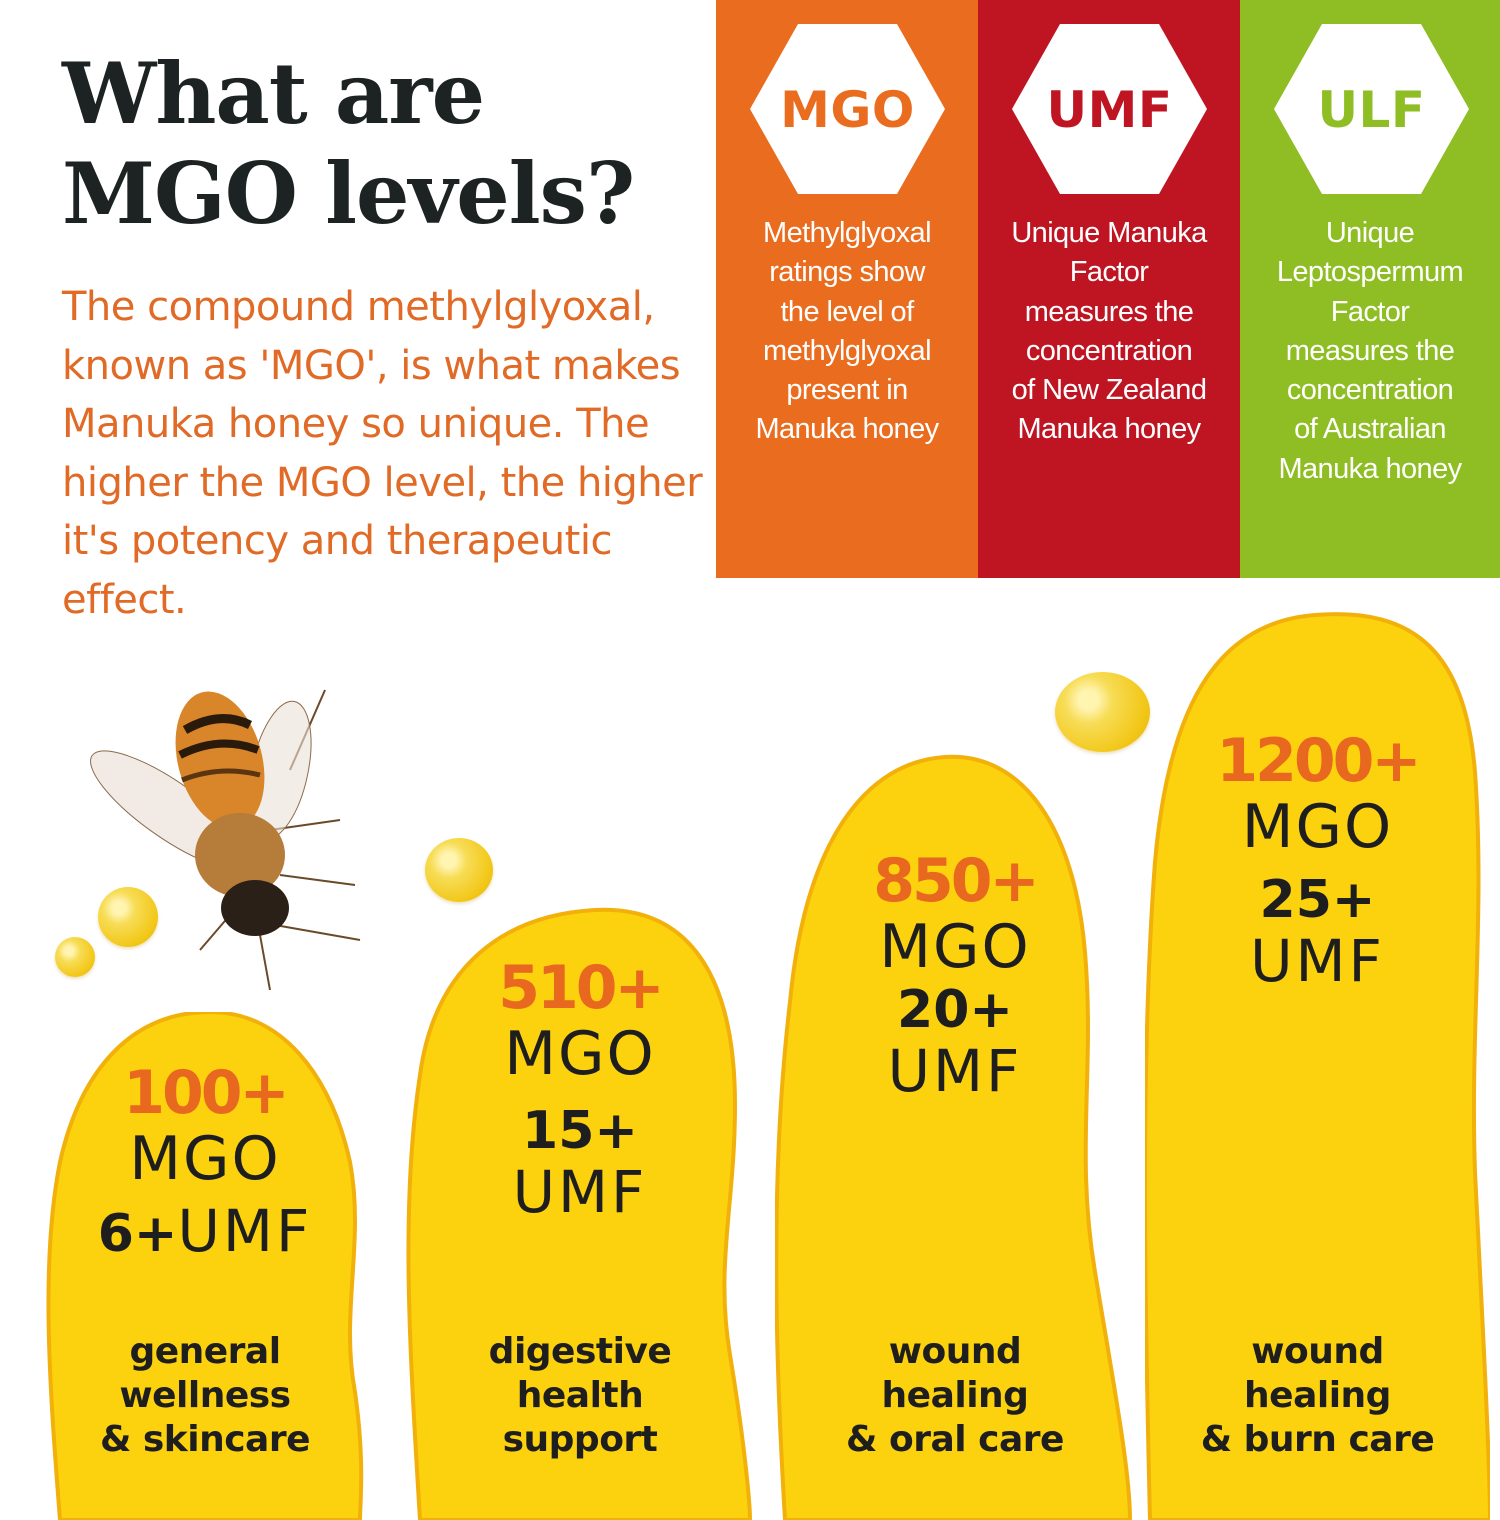  I want to click on page-title: What are MGO levels?, so click(348, 144).